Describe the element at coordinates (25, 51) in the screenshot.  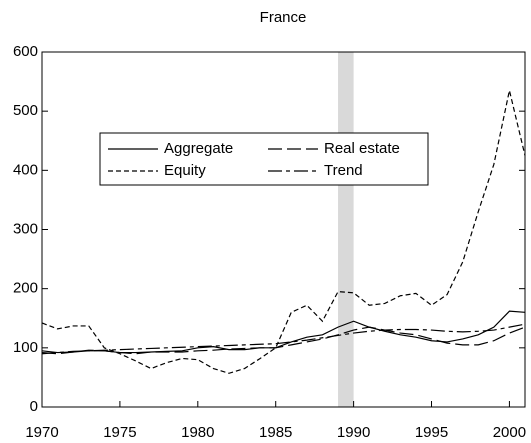
I see `y-tick-label: 600` at that location.